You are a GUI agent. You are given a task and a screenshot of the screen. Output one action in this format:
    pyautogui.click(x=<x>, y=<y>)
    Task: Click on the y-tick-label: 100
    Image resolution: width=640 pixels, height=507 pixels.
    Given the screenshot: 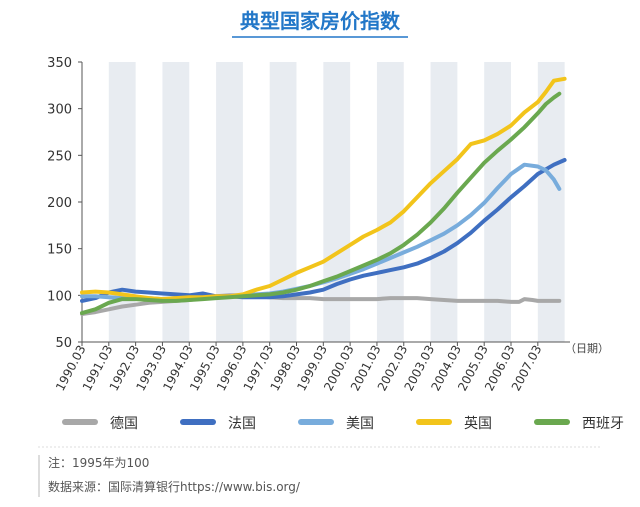 What is the action you would take?
    pyautogui.click(x=59, y=296)
    